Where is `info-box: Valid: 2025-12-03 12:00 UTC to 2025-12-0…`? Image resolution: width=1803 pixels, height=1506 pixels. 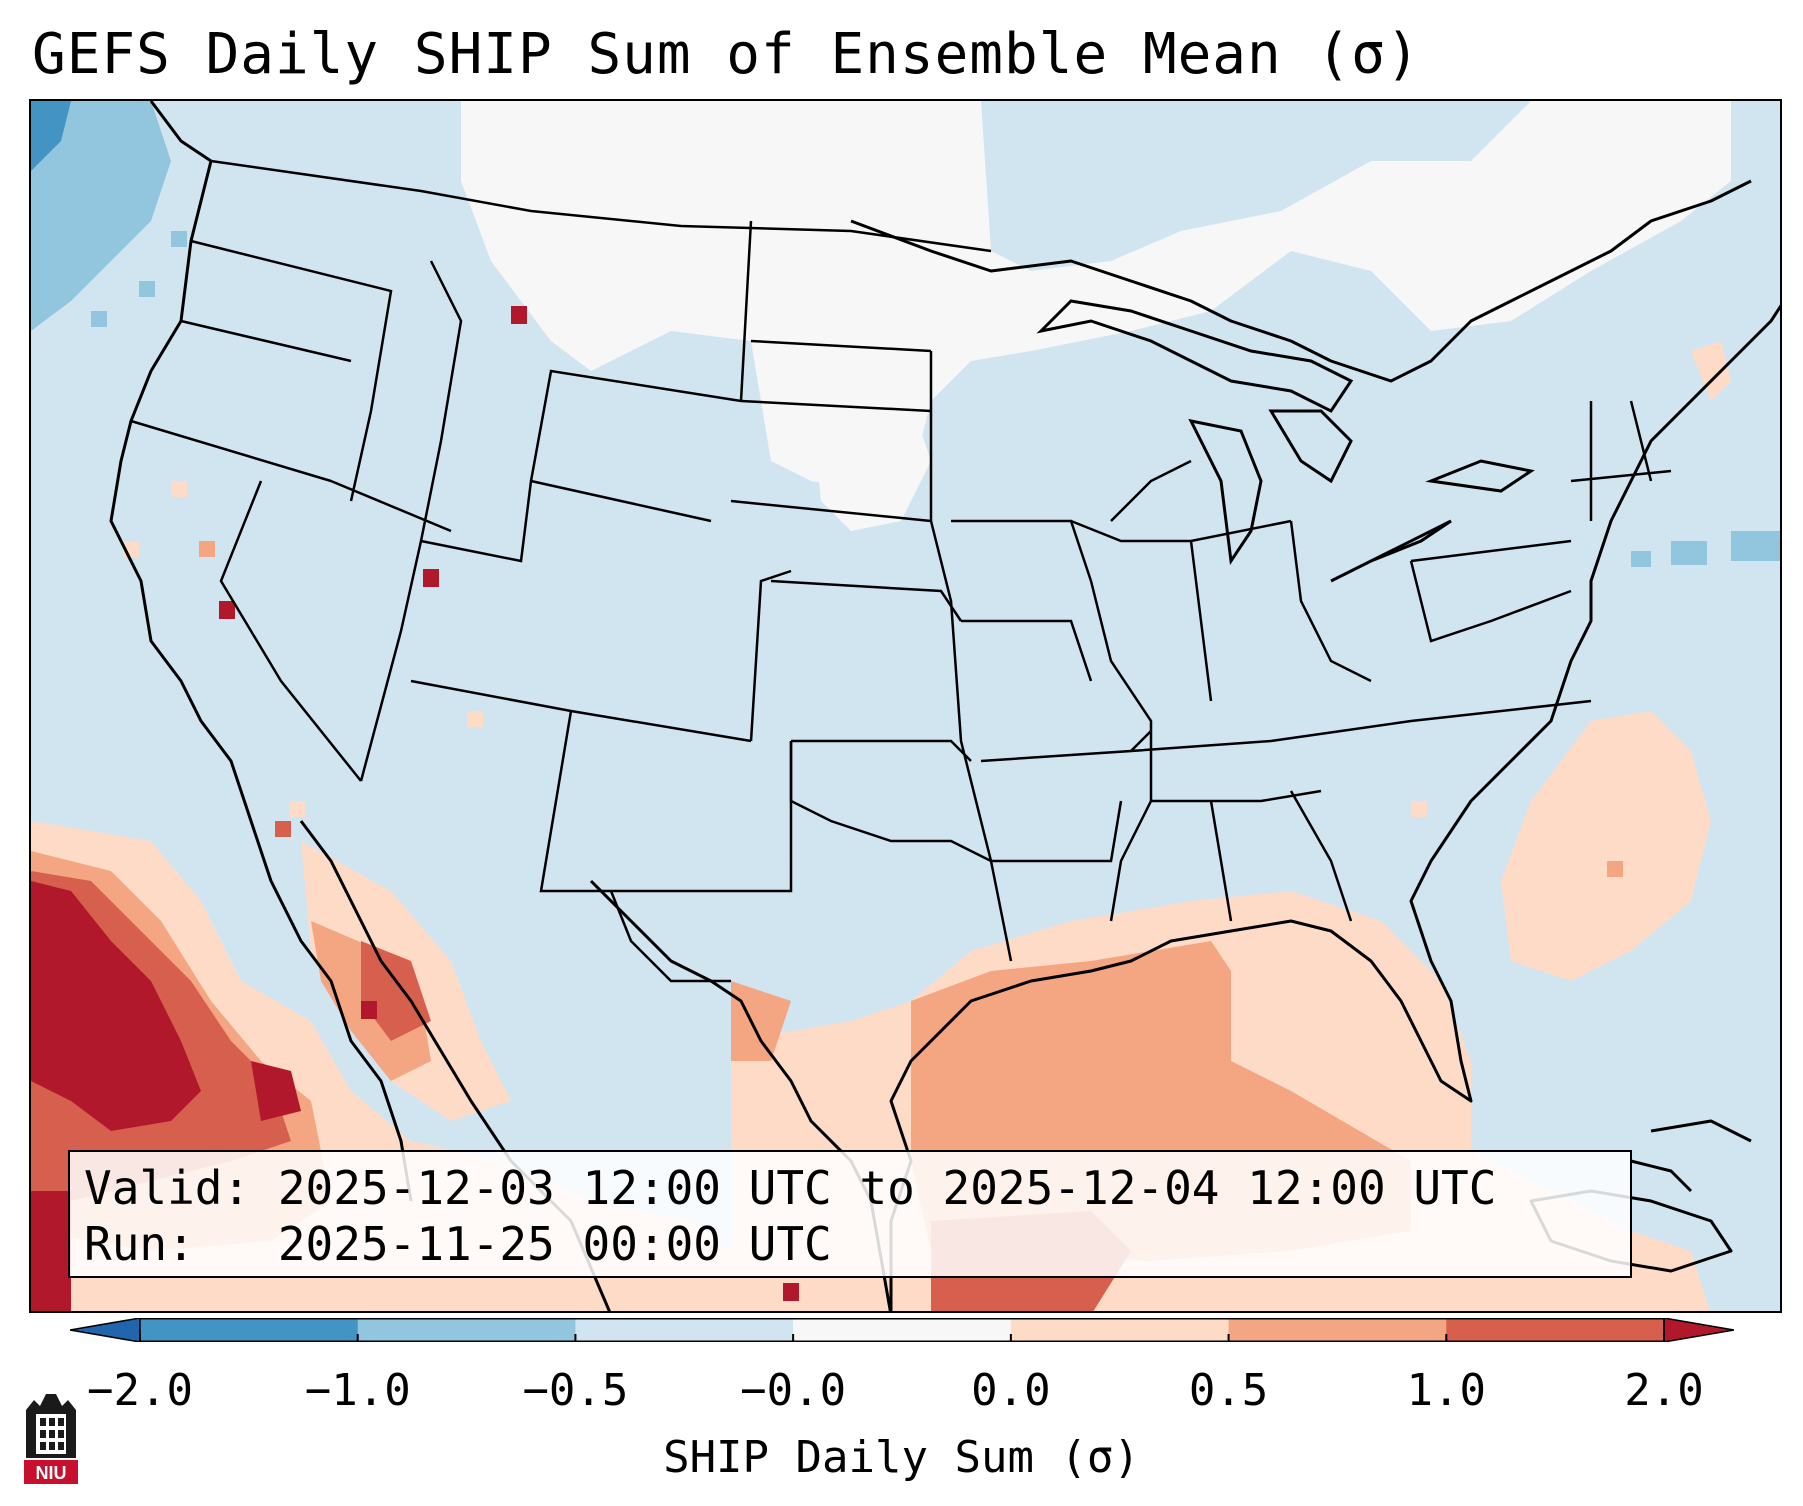
info-box: Valid: 2025-12-03 12:00 UTC to 2025-12-0… is located at coordinates (850, 1214).